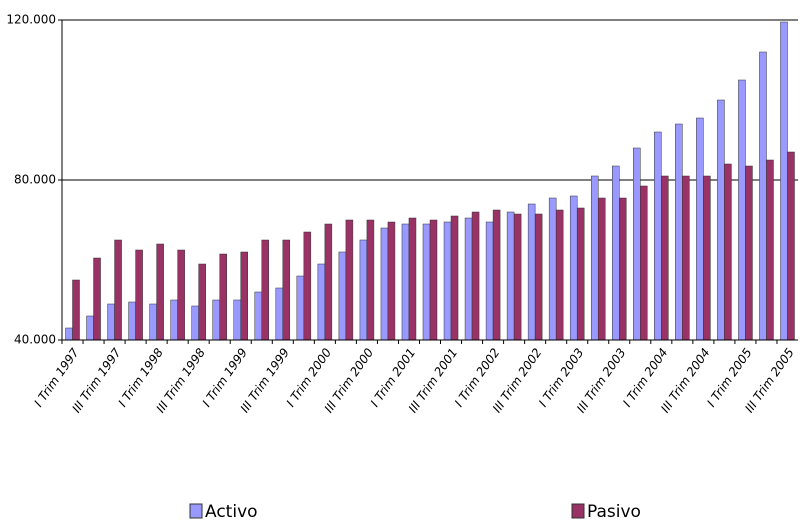 The height and width of the screenshot is (522, 800). I want to click on y-tick-label: 120.000, so click(31, 20).